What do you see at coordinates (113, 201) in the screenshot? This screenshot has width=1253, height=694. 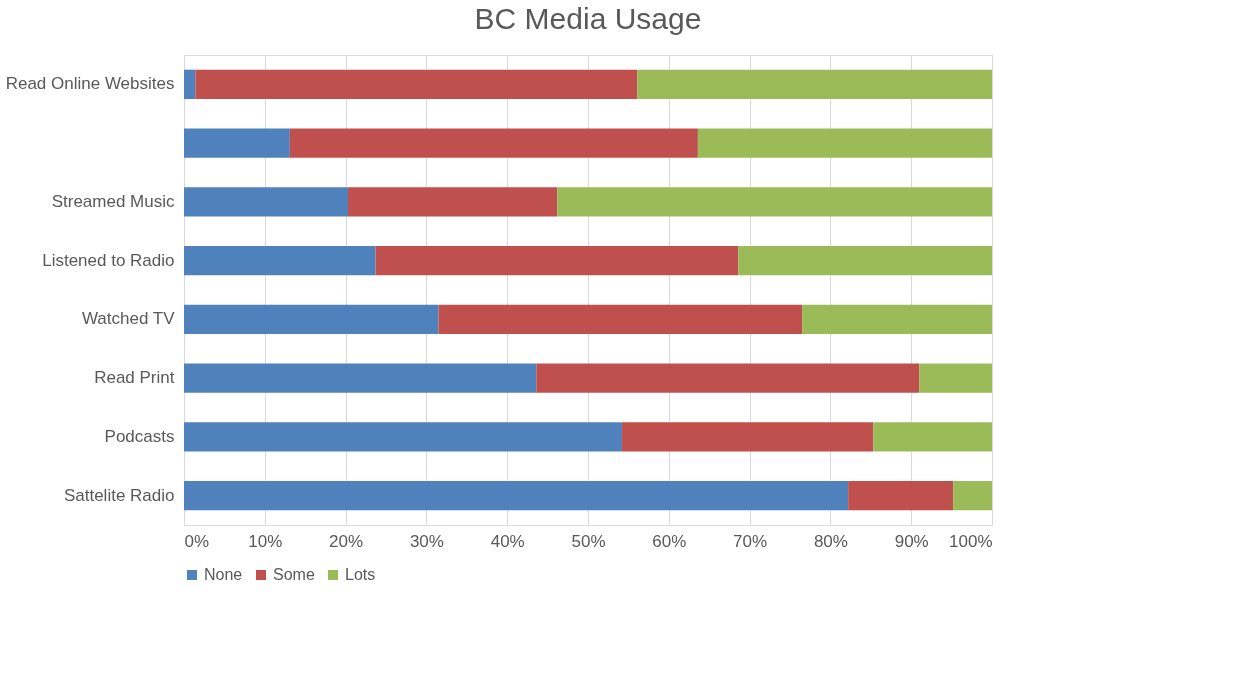 I see `y-tick-label: Streamed Music` at bounding box center [113, 201].